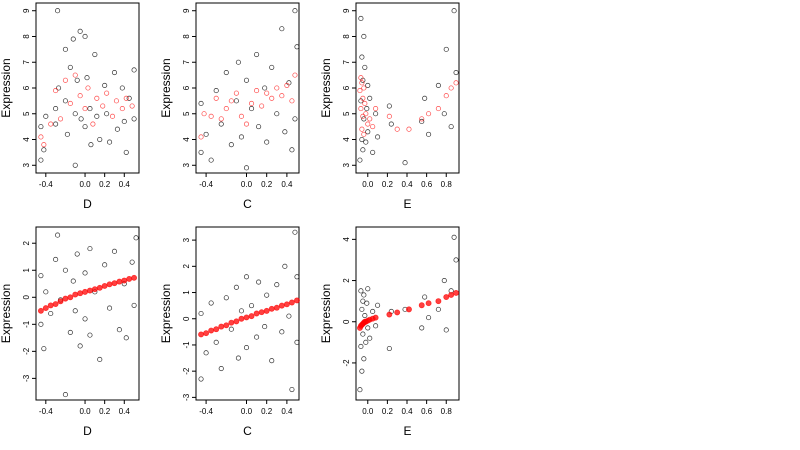 The image size is (800, 450). Describe the element at coordinates (229, 106) in the screenshot. I see `panel-2: -0.4 0.0 0.2 0.4 3 4 5 6 7 8 9 C Expression` at that location.